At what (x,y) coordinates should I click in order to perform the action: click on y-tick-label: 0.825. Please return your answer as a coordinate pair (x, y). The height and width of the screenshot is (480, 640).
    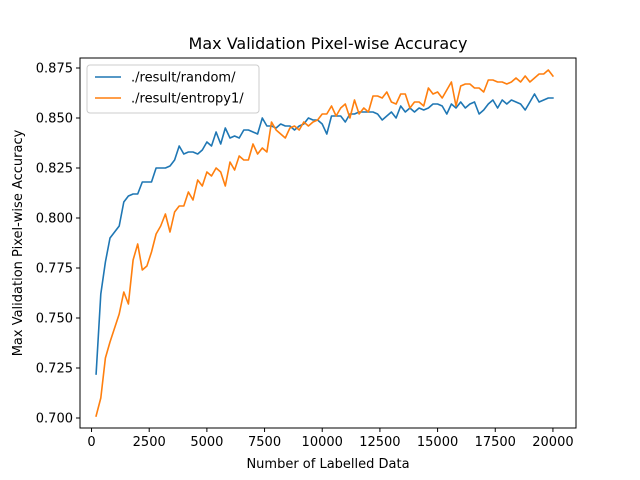
    Looking at the image, I should click on (54, 169).